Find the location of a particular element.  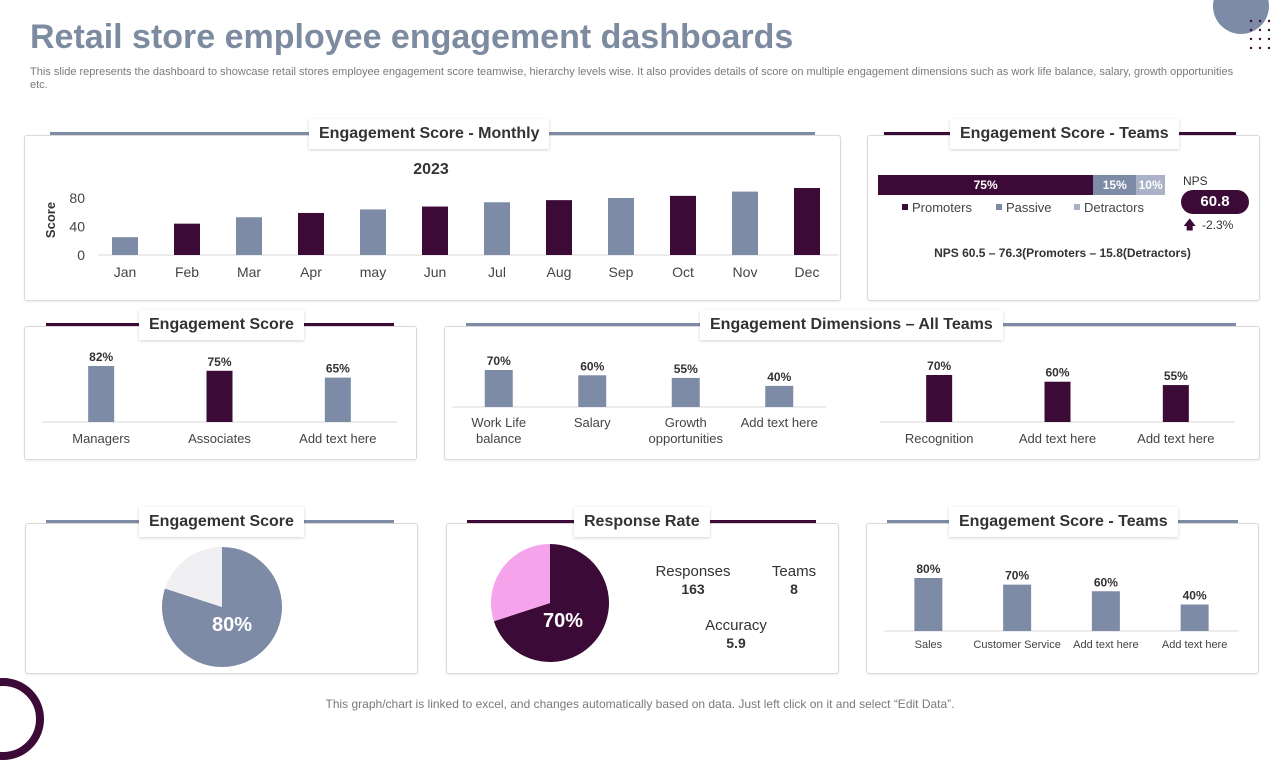

responses-label: Responses is located at coordinates (693, 571).